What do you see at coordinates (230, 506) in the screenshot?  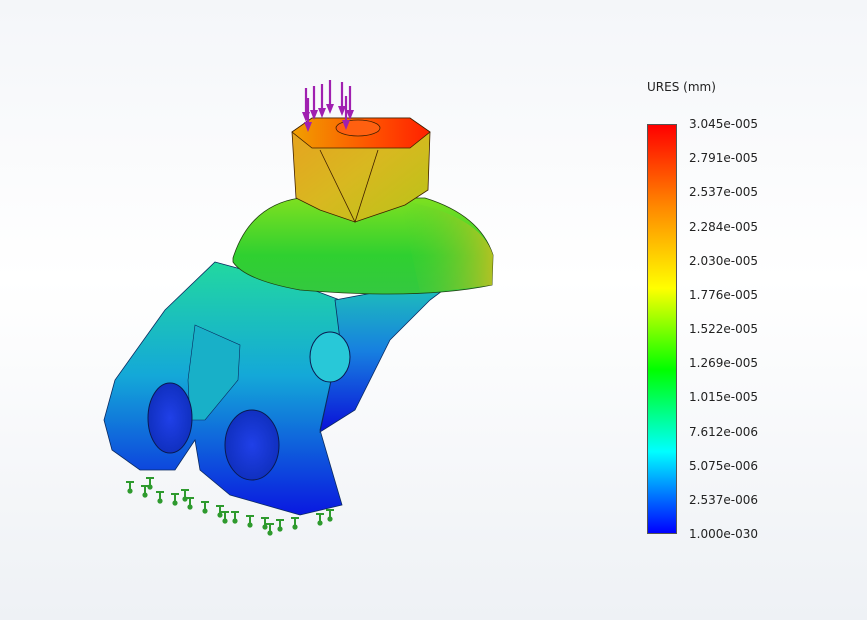 I see `fixed-geometry-icon` at bounding box center [230, 506].